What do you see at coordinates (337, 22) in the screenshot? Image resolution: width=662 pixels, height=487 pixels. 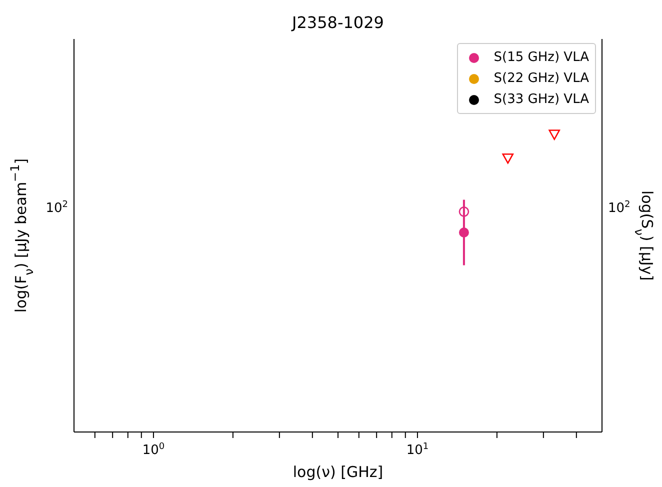 I see `chart-title: J2358-1029` at bounding box center [337, 22].